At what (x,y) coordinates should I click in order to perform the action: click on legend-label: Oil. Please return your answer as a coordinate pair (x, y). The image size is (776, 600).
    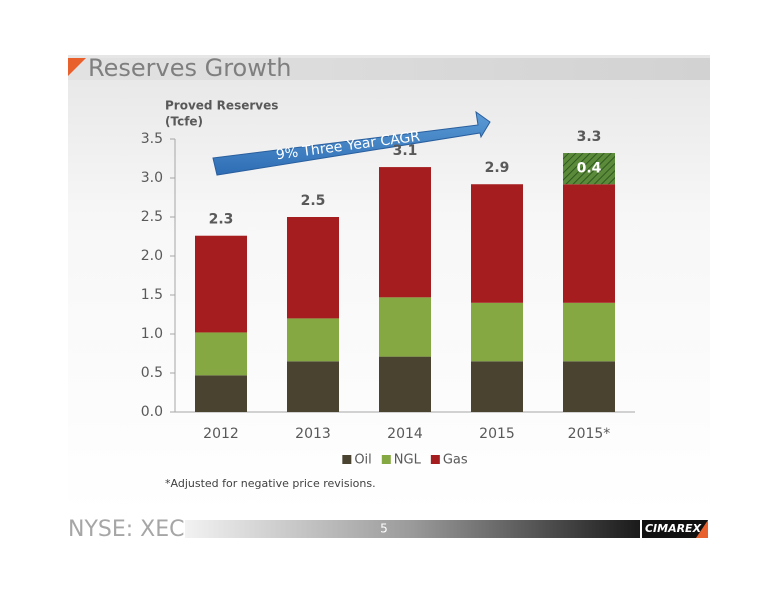
    Looking at the image, I should click on (362, 460).